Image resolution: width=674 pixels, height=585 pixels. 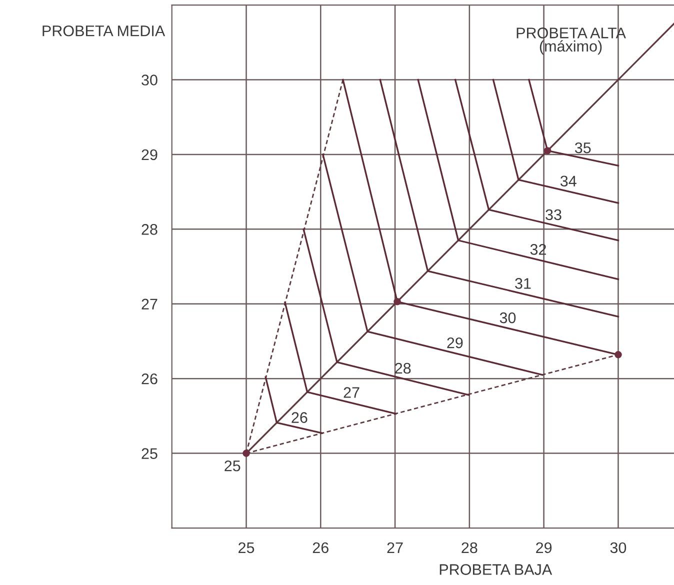 What do you see at coordinates (554, 214) in the screenshot?
I see `series-label: 33` at bounding box center [554, 214].